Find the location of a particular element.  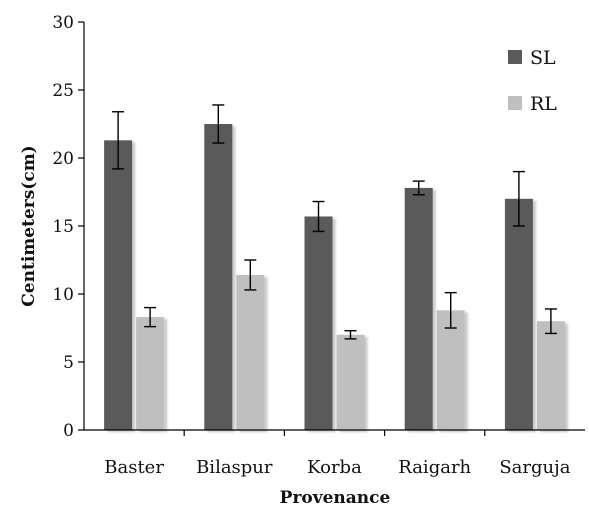

legend-swatch-rl is located at coordinates (515, 103).